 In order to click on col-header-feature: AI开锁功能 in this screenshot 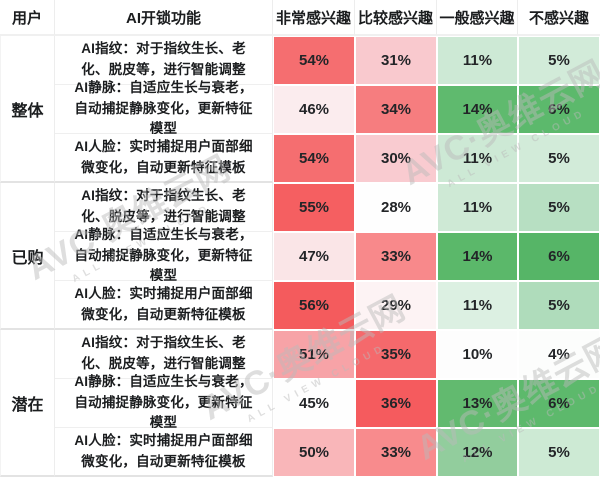, I will do `click(164, 18)`.